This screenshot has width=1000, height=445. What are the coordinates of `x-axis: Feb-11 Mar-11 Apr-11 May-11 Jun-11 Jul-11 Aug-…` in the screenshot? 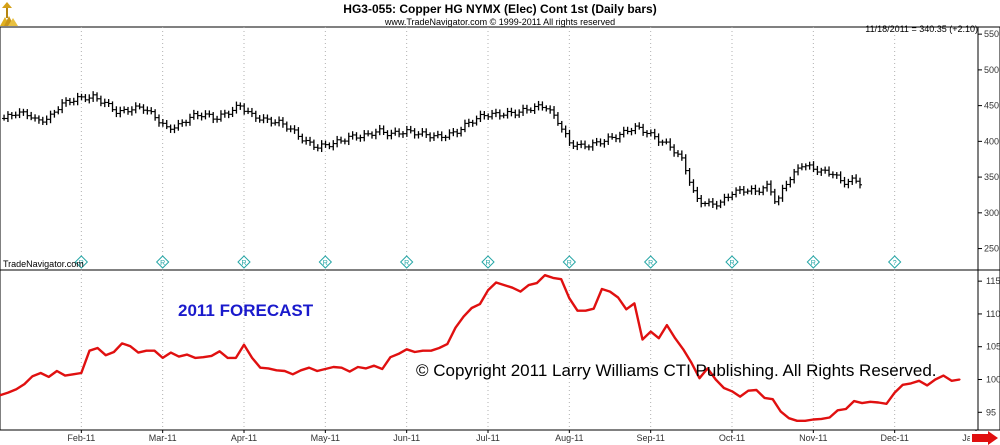 It's located at (495, 436).